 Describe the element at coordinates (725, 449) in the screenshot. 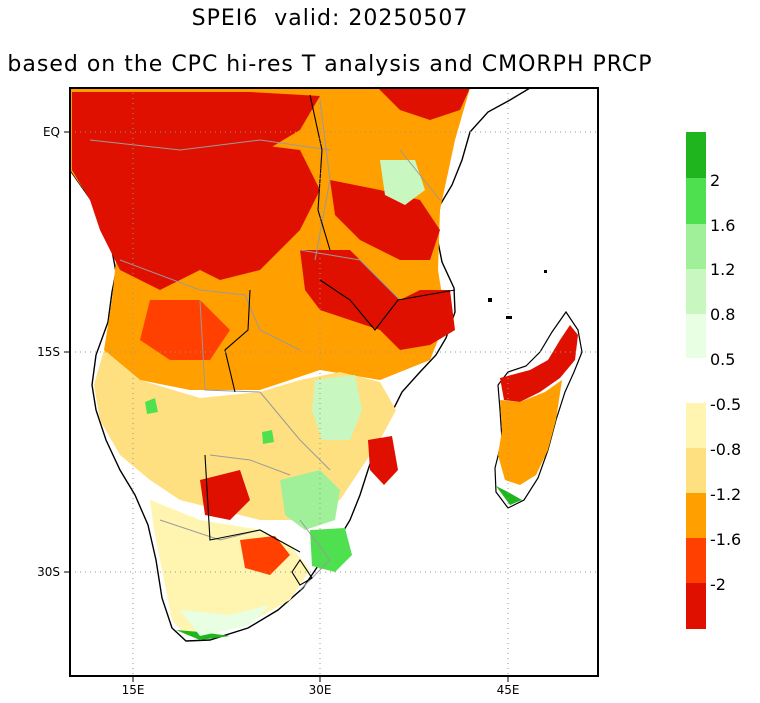

I see `colorbar-label-m0-8: -0.8` at that location.